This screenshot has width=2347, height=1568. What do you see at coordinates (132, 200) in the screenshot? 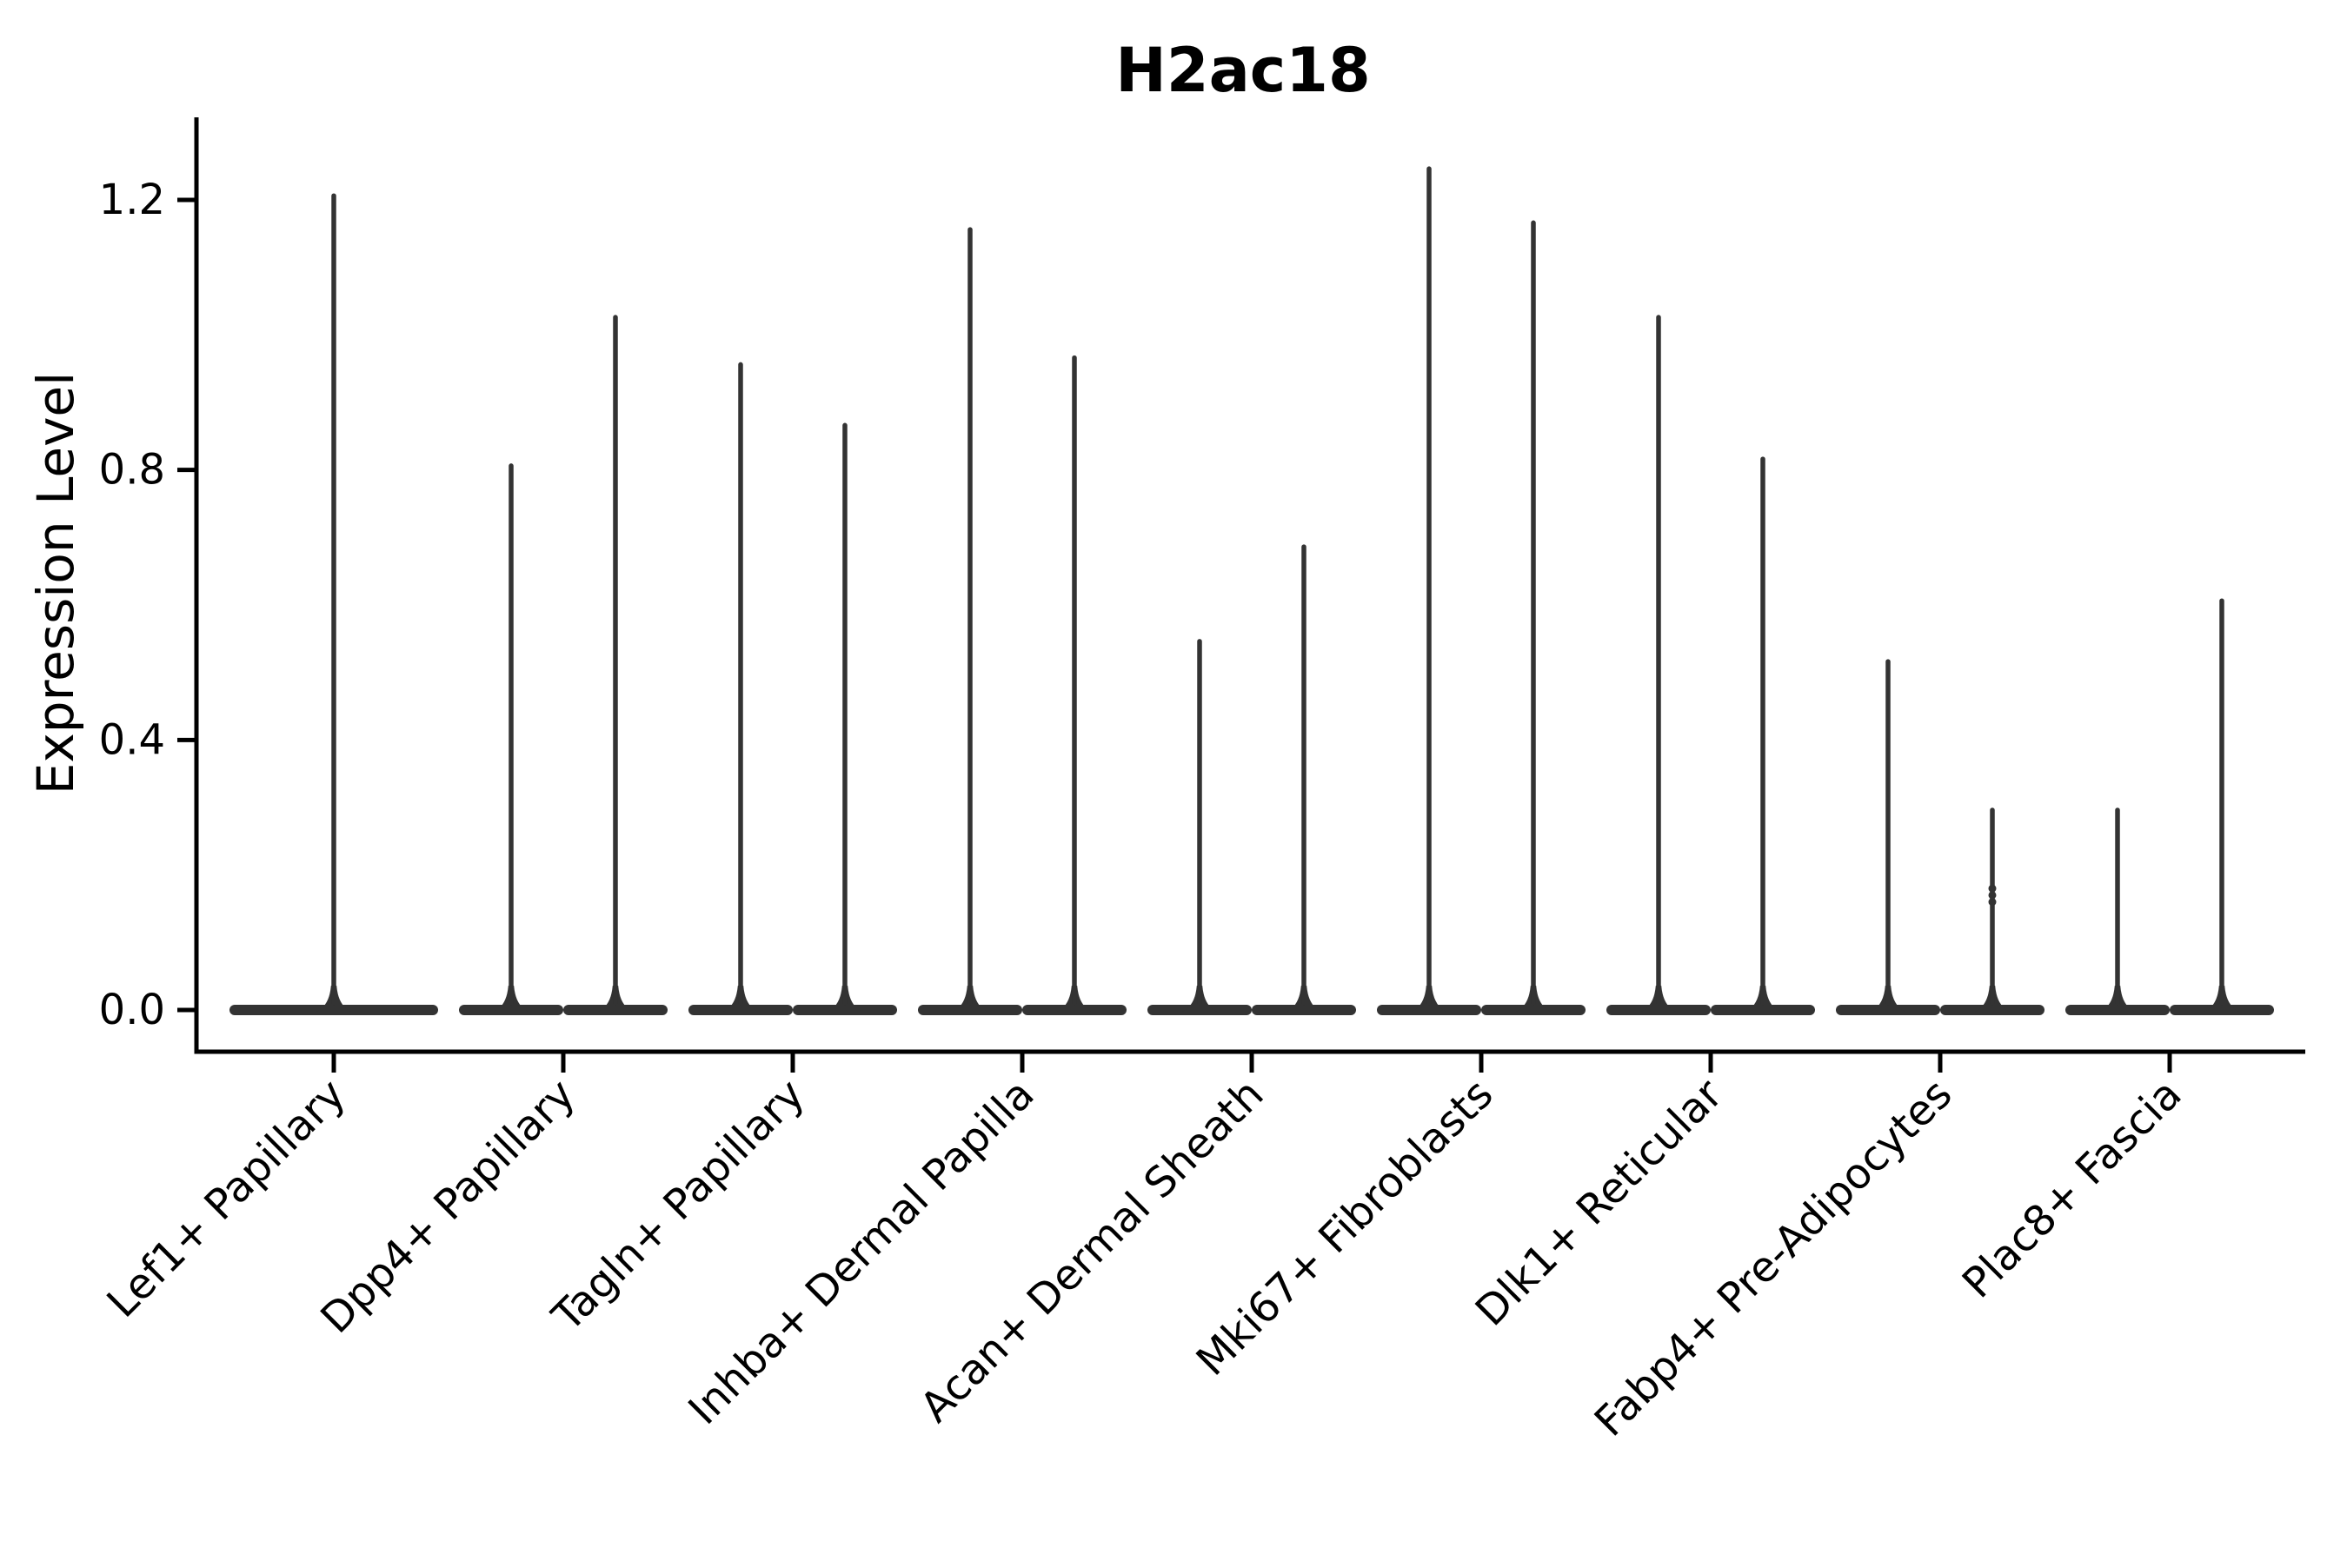
I see `y-tick-label: 1.2` at bounding box center [132, 200].